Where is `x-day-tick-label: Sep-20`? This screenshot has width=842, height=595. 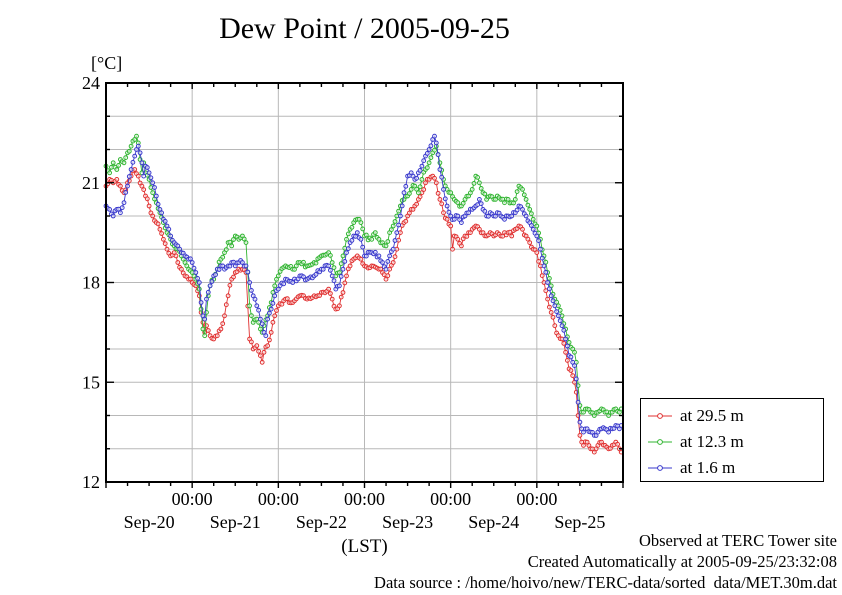
x-day-tick-label: Sep-20 is located at coordinates (149, 522).